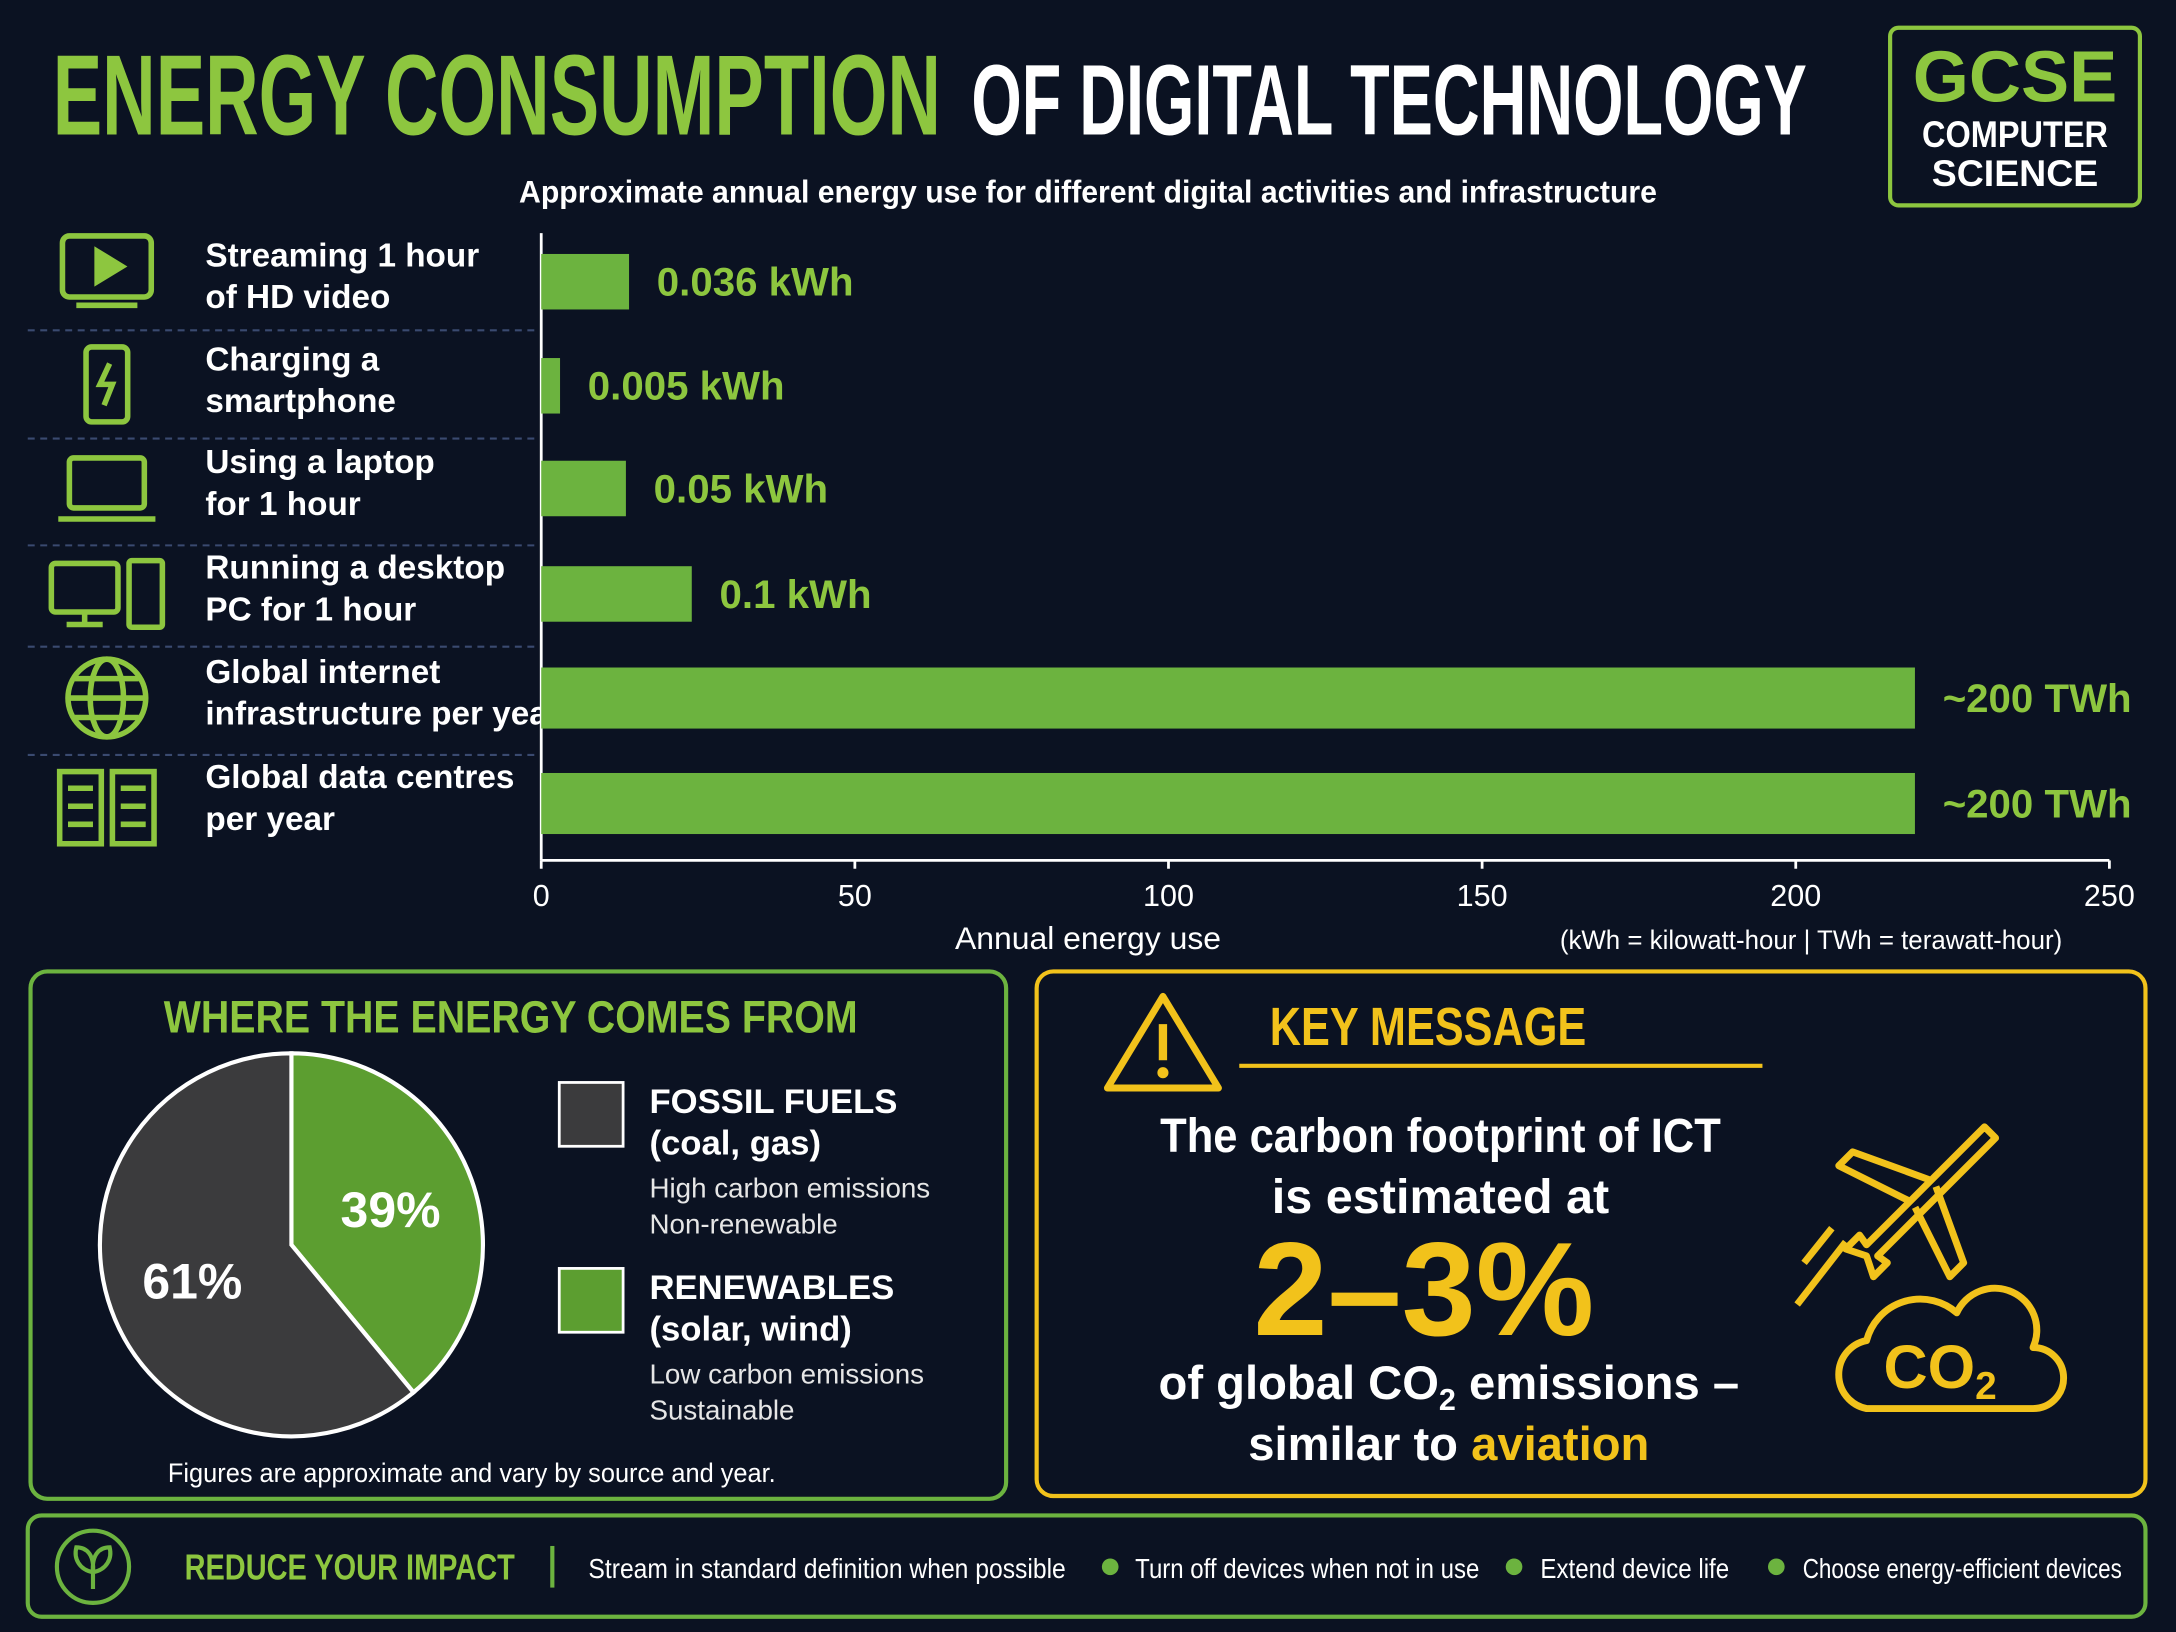 The height and width of the screenshot is (1632, 2176). I want to click on key-title: KEY MESSAGE, so click(1428, 1027).